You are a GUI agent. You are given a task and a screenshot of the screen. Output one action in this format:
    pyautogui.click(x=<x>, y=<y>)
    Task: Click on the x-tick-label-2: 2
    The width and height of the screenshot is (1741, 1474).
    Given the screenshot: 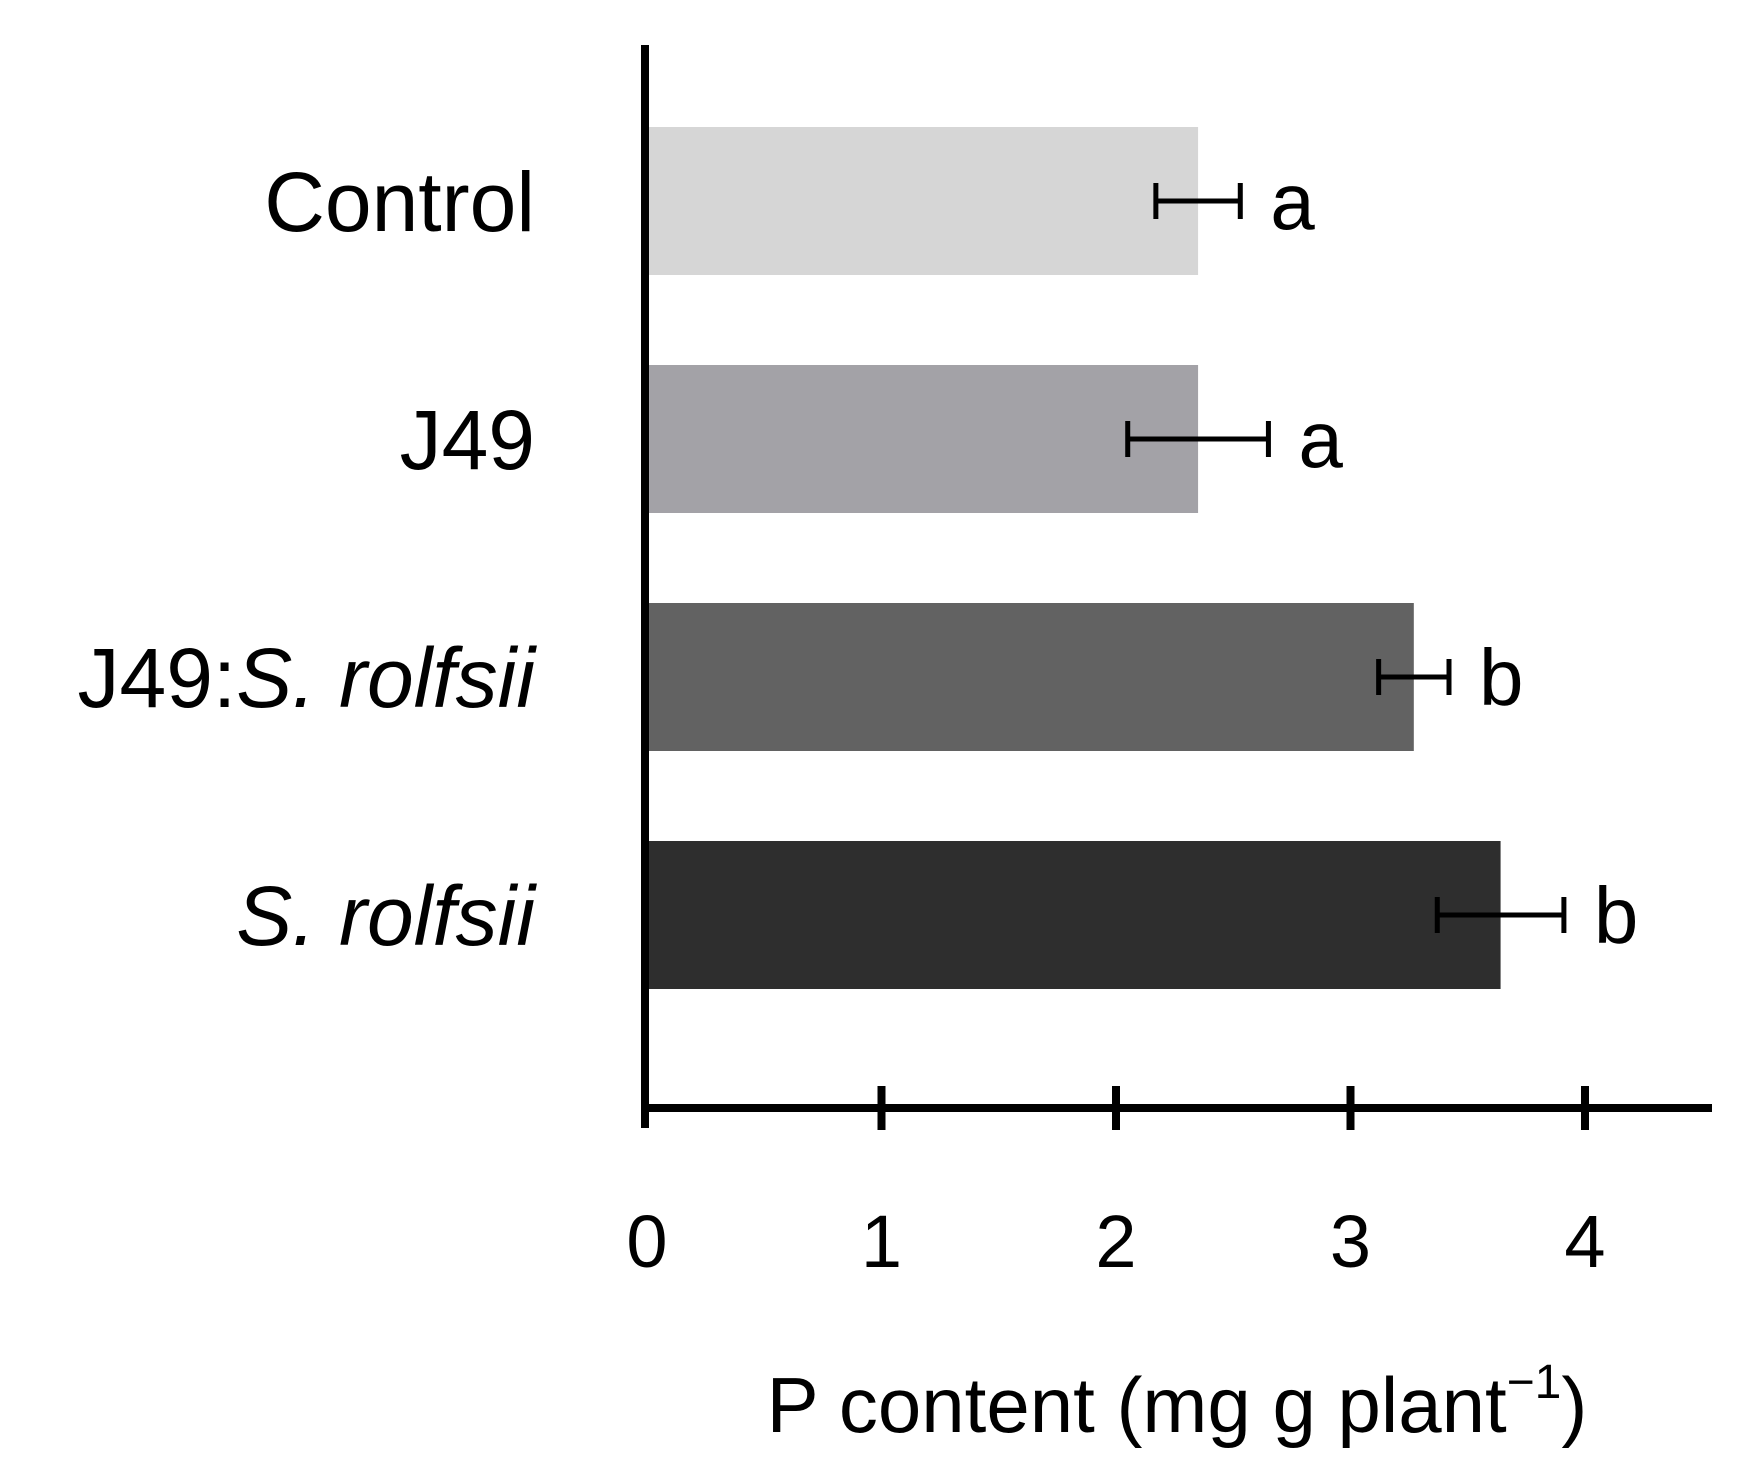 What is the action you would take?
    pyautogui.click(x=1115, y=1241)
    